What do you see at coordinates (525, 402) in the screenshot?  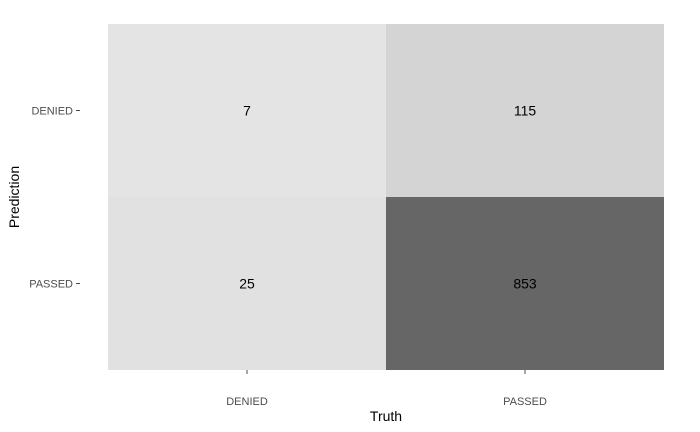 I see `x-tick-label-passed: PASSED` at bounding box center [525, 402].